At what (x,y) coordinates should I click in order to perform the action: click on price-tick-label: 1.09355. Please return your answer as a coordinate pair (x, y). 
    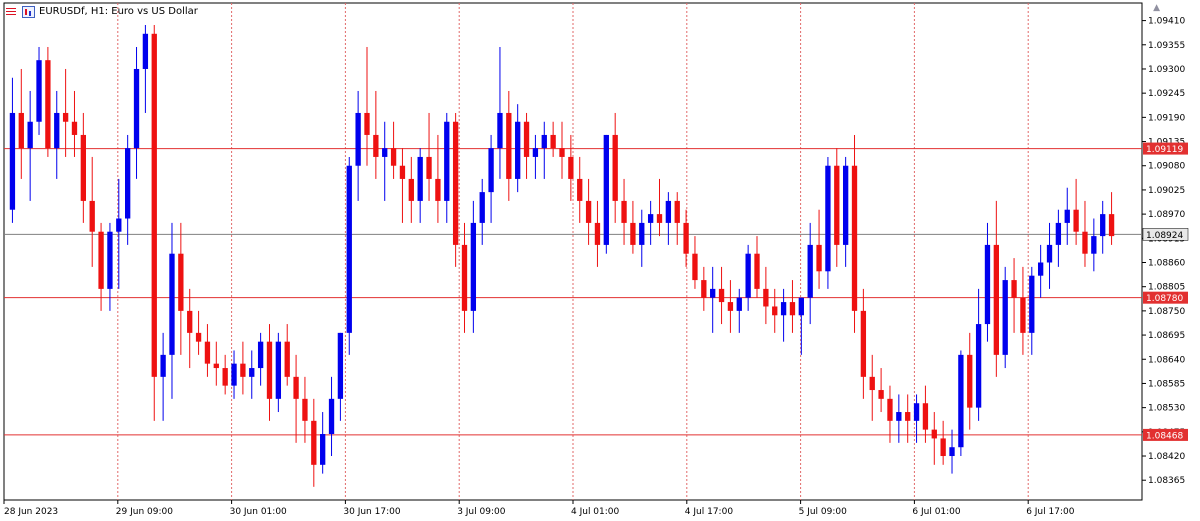
    Looking at the image, I should click on (1166, 46).